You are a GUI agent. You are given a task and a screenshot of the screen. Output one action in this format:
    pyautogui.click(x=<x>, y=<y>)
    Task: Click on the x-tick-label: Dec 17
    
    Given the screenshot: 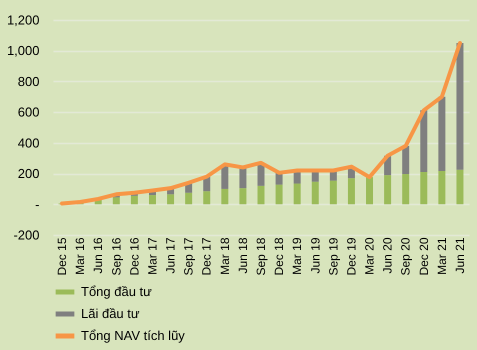 What is the action you would take?
    pyautogui.click(x=207, y=256)
    